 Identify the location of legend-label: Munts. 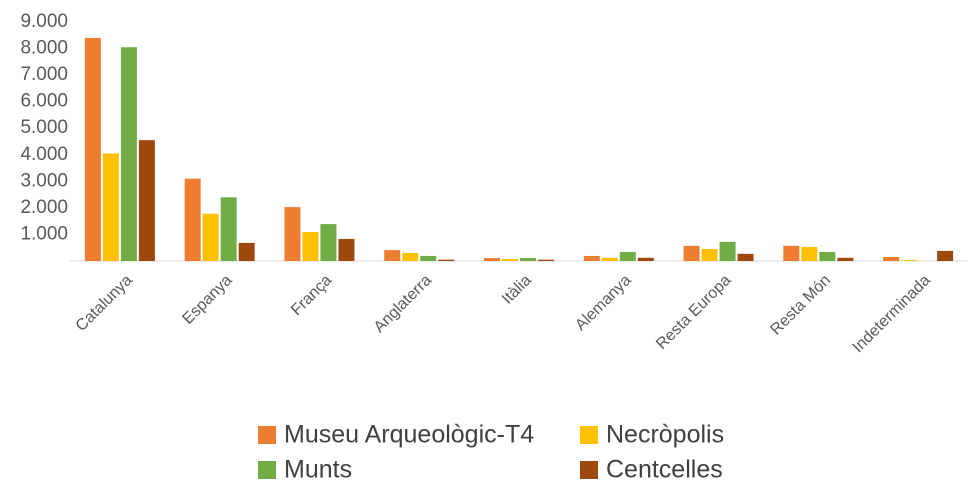
(318, 469).